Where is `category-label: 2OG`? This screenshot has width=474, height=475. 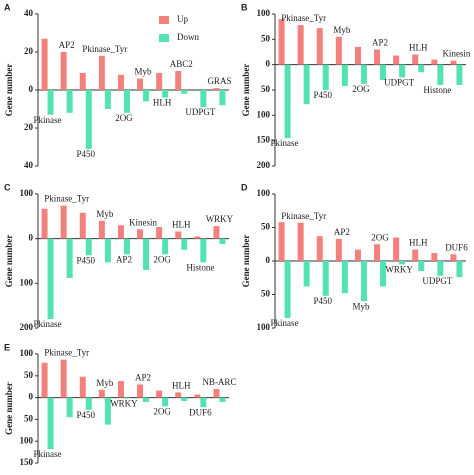 category-label: 2OG is located at coordinates (162, 411).